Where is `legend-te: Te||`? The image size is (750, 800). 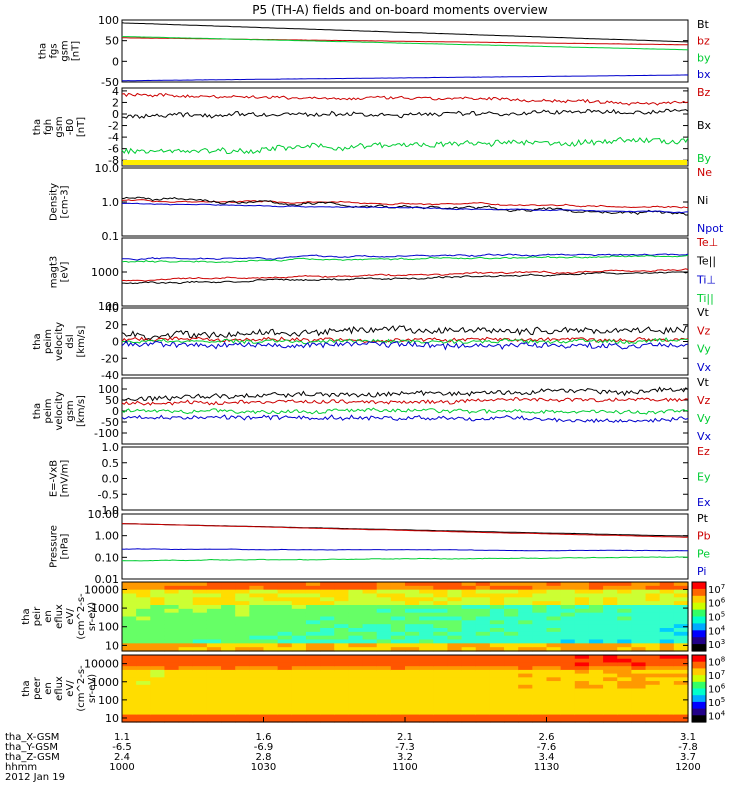
legend-te: Te|| is located at coordinates (706, 261).